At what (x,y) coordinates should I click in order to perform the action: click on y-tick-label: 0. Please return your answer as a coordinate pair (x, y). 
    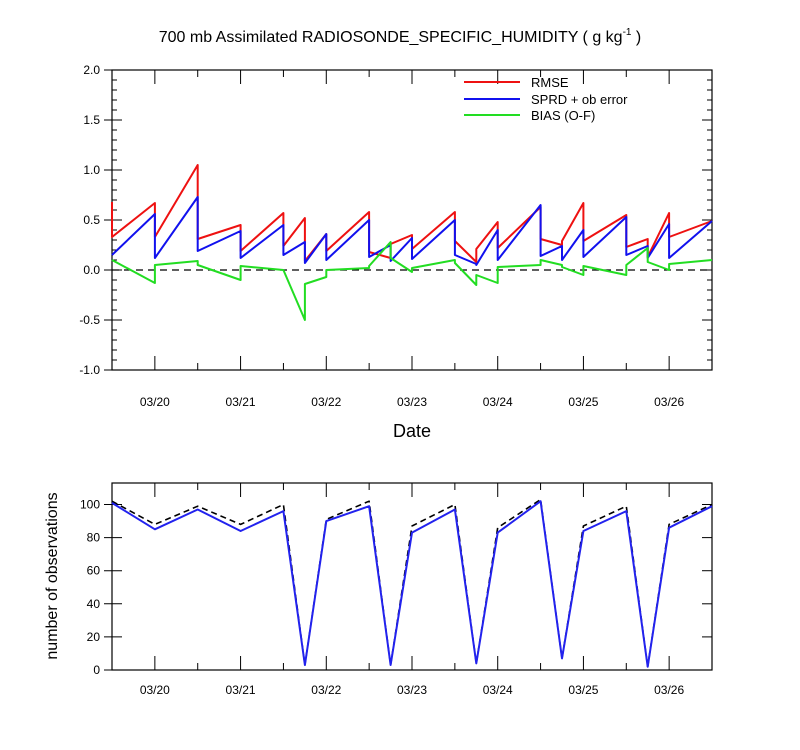
    Looking at the image, I should click on (96, 670).